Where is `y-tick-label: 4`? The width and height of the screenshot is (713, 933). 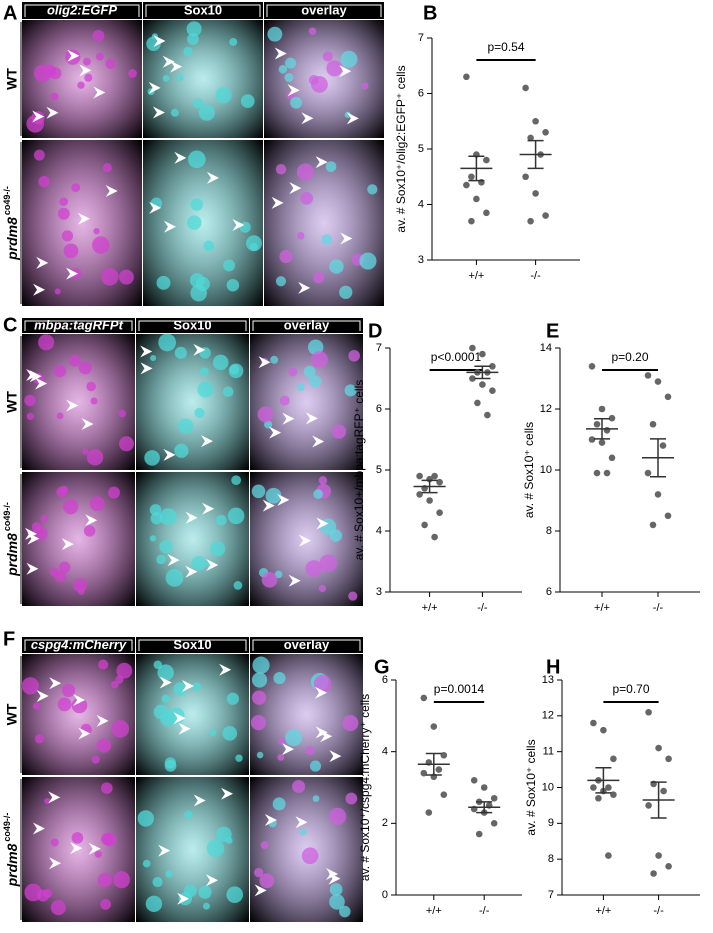 y-tick-label: 4 is located at coordinates (385, 752).